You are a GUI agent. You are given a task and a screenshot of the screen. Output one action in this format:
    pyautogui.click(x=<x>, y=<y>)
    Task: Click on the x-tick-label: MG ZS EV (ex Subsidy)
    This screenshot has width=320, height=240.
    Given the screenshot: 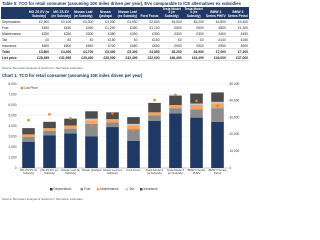 What is the action you would take?
    pyautogui.click(x=49, y=172)
    